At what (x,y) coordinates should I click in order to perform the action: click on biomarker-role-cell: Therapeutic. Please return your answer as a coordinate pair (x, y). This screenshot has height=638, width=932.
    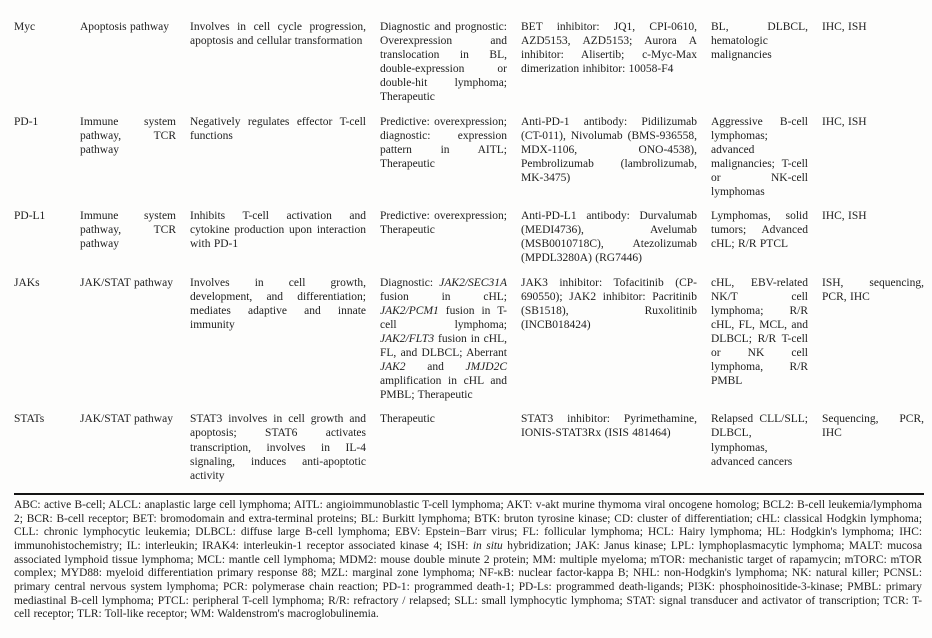
    Looking at the image, I should click on (407, 419).